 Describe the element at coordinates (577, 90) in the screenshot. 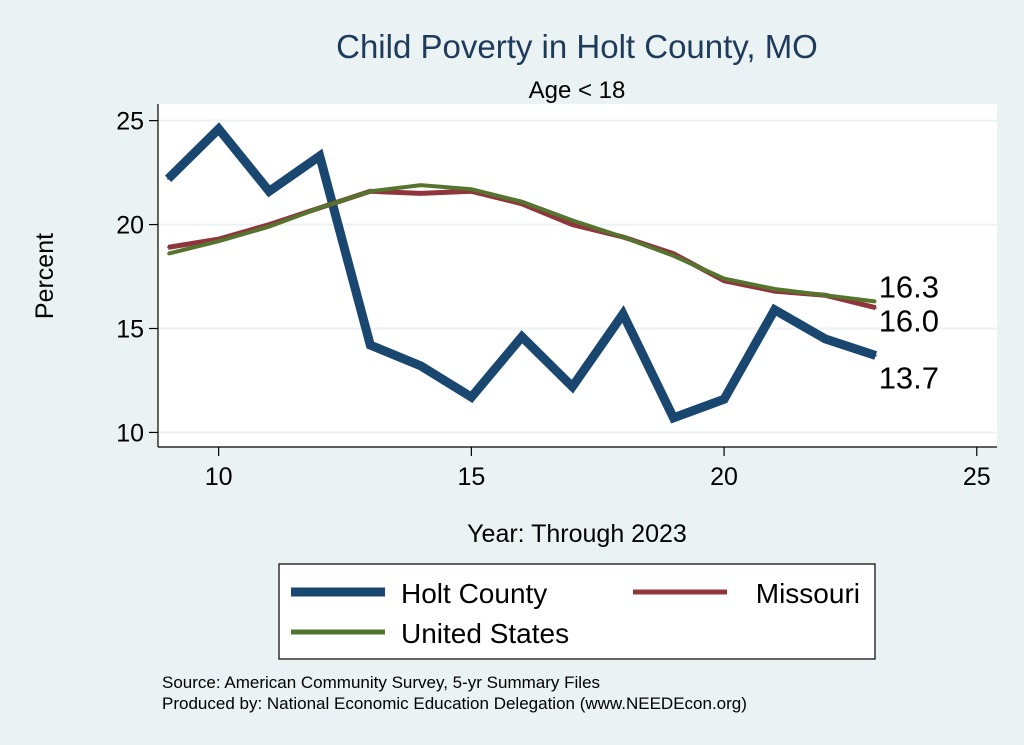

I see `chart-subtitle: Age < 18` at that location.